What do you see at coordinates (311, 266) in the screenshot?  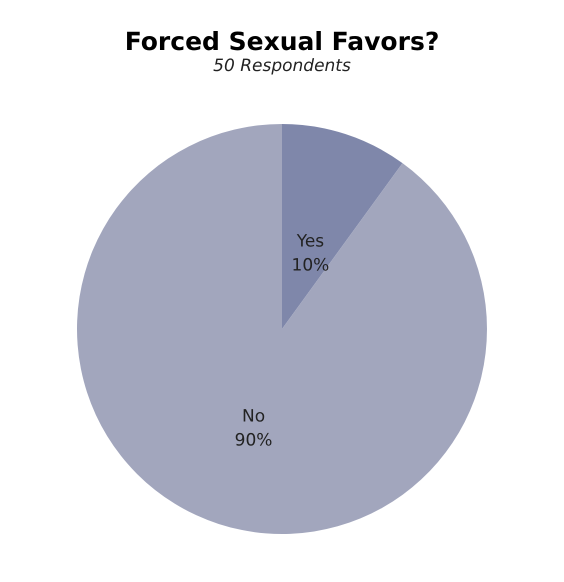 I see `data-label: 10%` at bounding box center [311, 266].